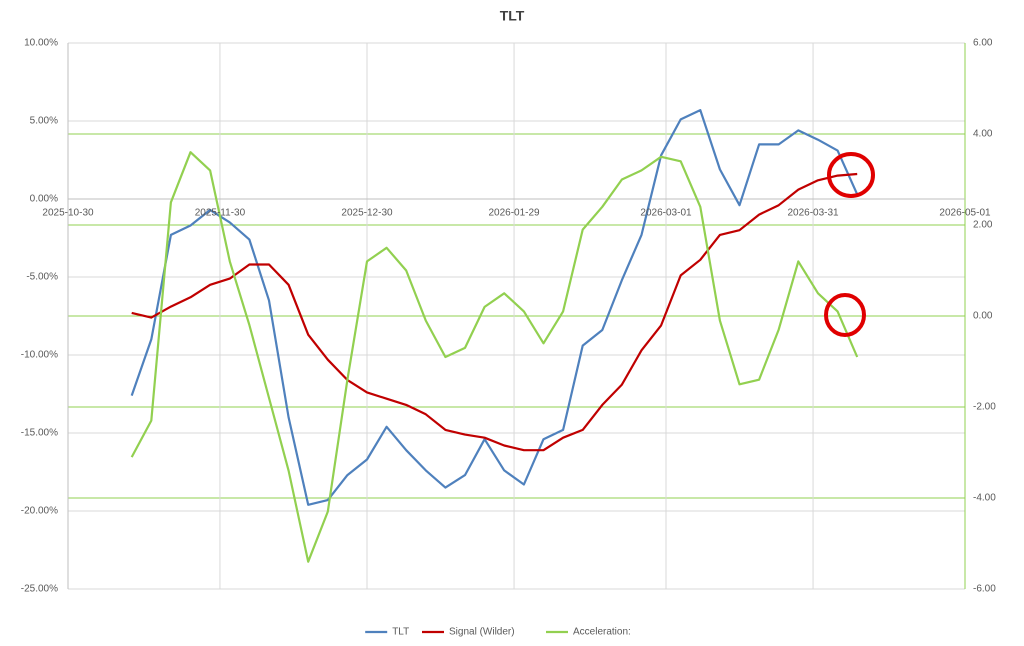 Image resolution: width=1024 pixels, height=646 pixels. What do you see at coordinates (813, 213) in the screenshot?
I see `x-tick-label: 2026-03-31` at bounding box center [813, 213].